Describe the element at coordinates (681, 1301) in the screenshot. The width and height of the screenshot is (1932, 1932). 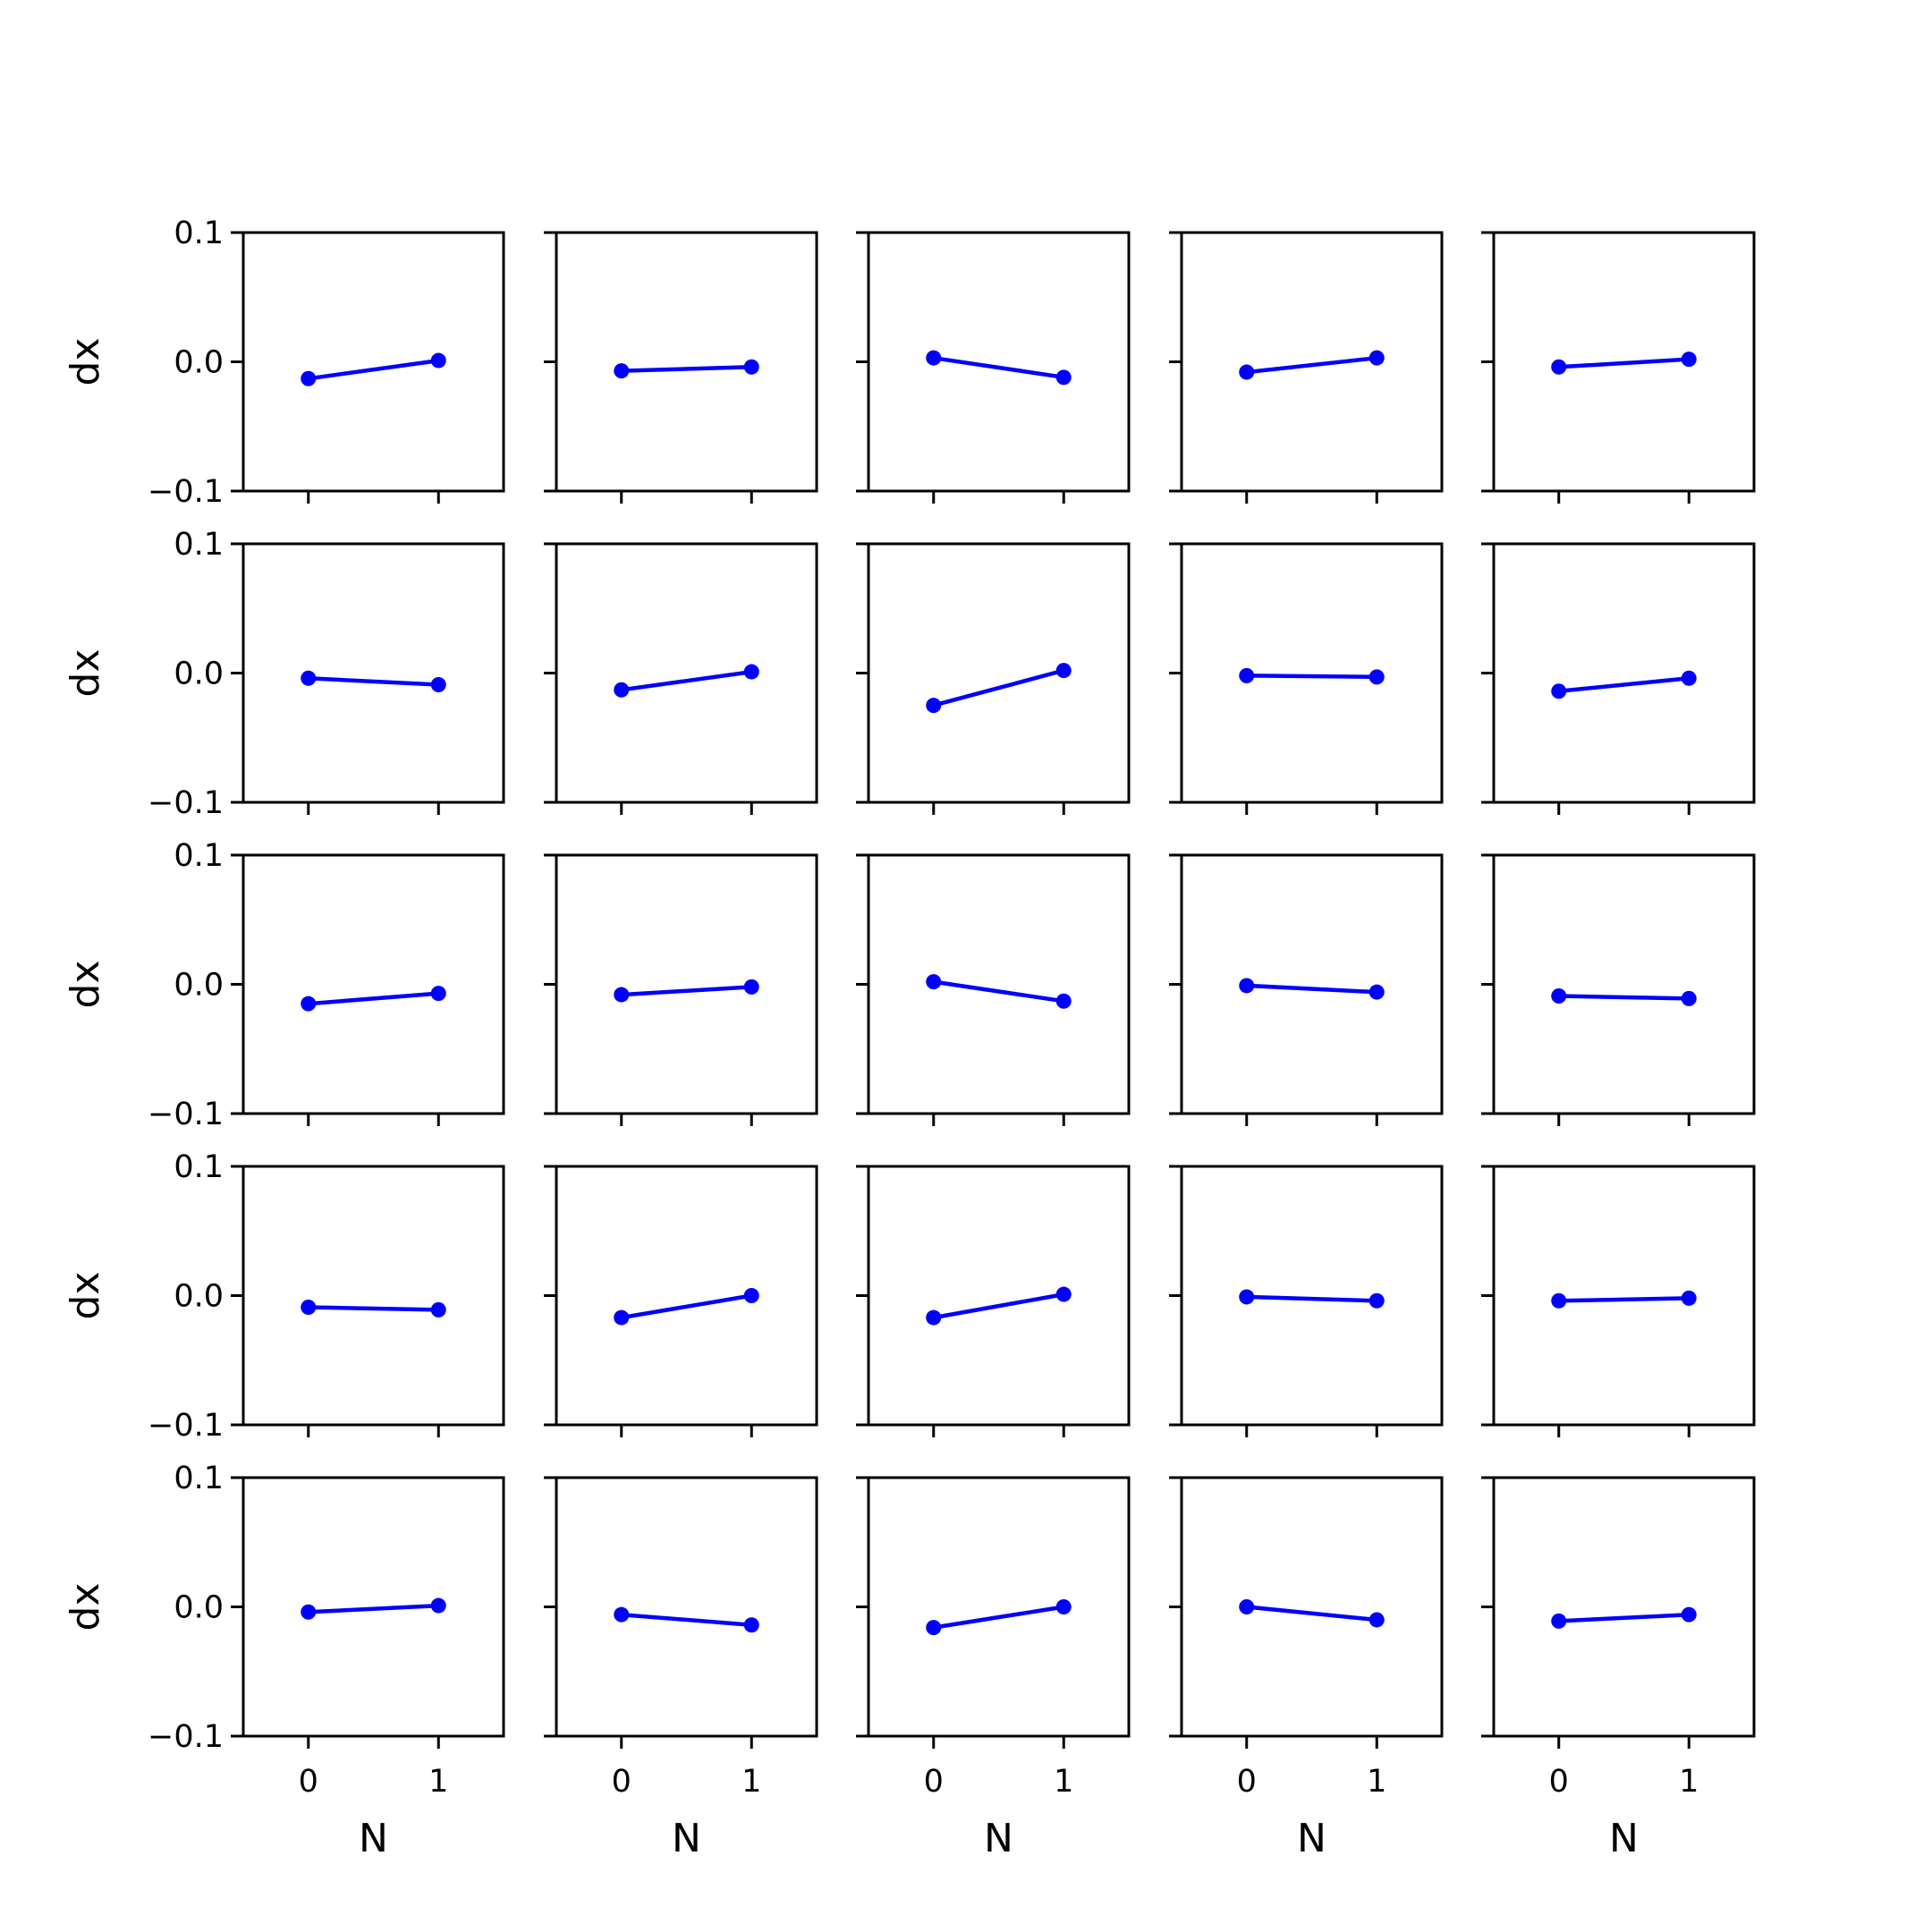
I see `subplot-r4-c2` at that location.